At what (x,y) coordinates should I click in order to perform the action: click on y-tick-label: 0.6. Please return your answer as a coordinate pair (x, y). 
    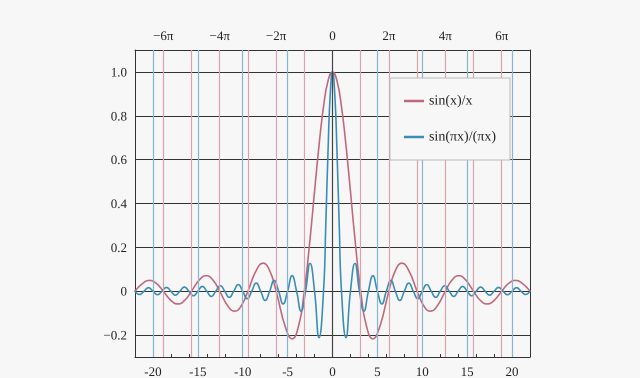
    Looking at the image, I should click on (119, 160).